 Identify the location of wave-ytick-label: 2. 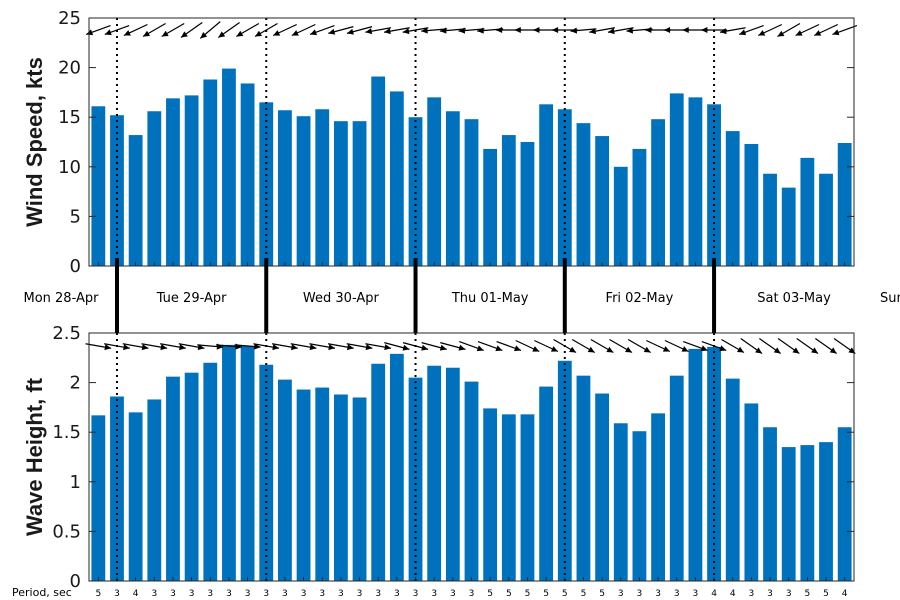
(75, 383).